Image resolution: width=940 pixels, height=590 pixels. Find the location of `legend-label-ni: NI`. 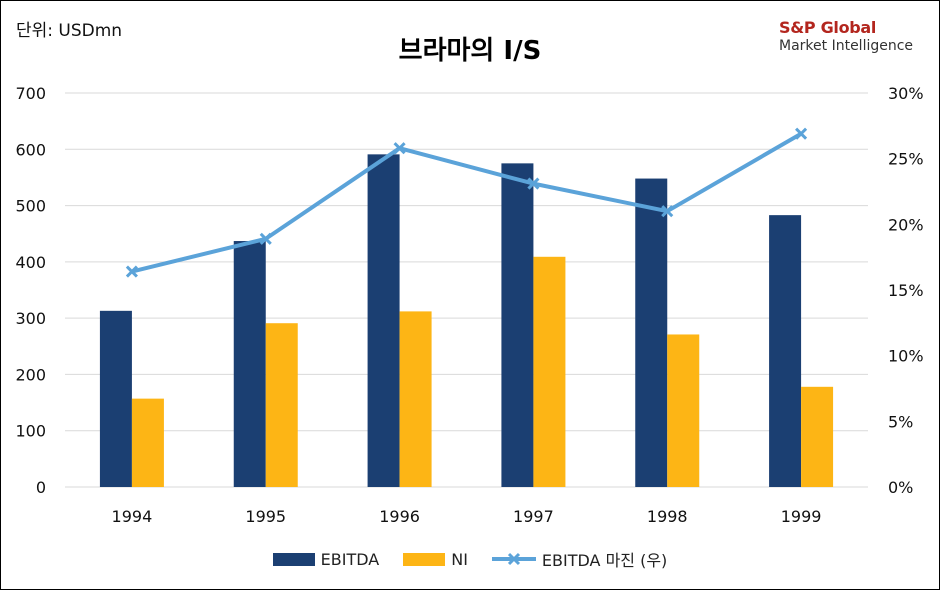

legend-label-ni: NI is located at coordinates (459, 559).